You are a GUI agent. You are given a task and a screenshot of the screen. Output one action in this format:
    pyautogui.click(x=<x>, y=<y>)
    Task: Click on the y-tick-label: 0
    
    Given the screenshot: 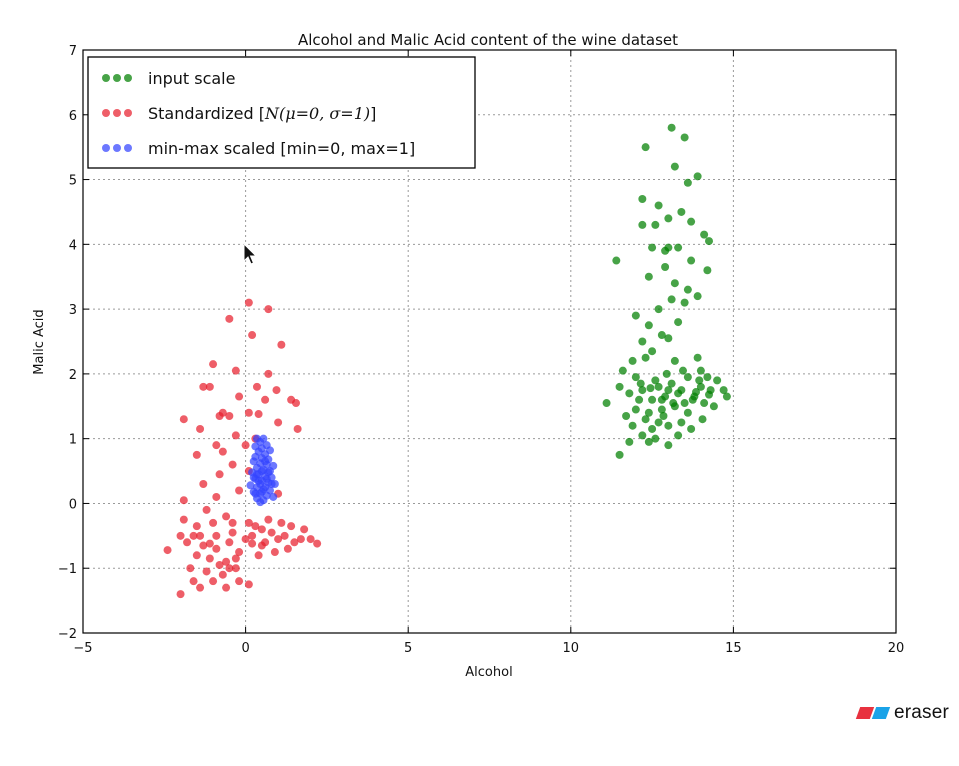 What is the action you would take?
    pyautogui.click(x=73, y=504)
    